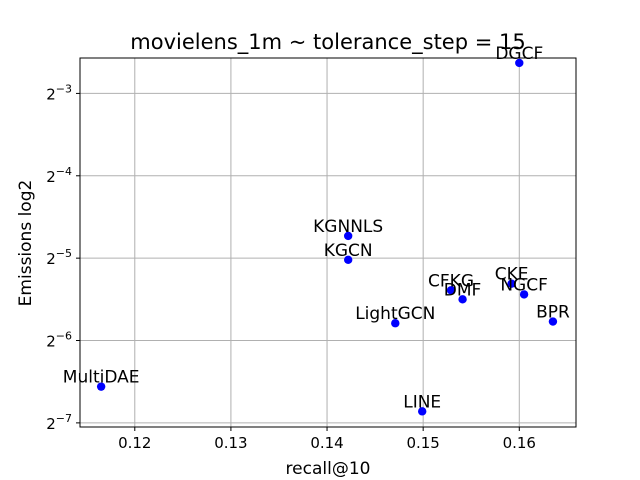 Image resolution: width=640 pixels, height=480 pixels. Describe the element at coordinates (64, 253) in the screenshot. I see `y-tick-exponent: −5` at that location.